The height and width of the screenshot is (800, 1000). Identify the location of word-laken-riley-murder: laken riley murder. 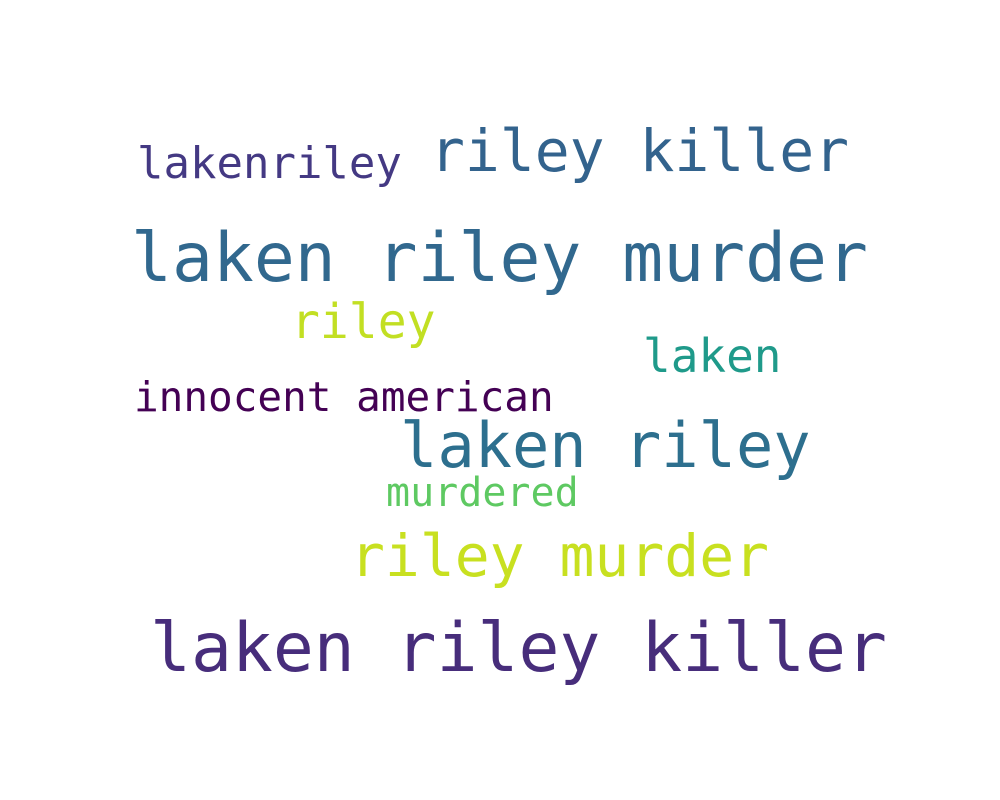
(499, 258).